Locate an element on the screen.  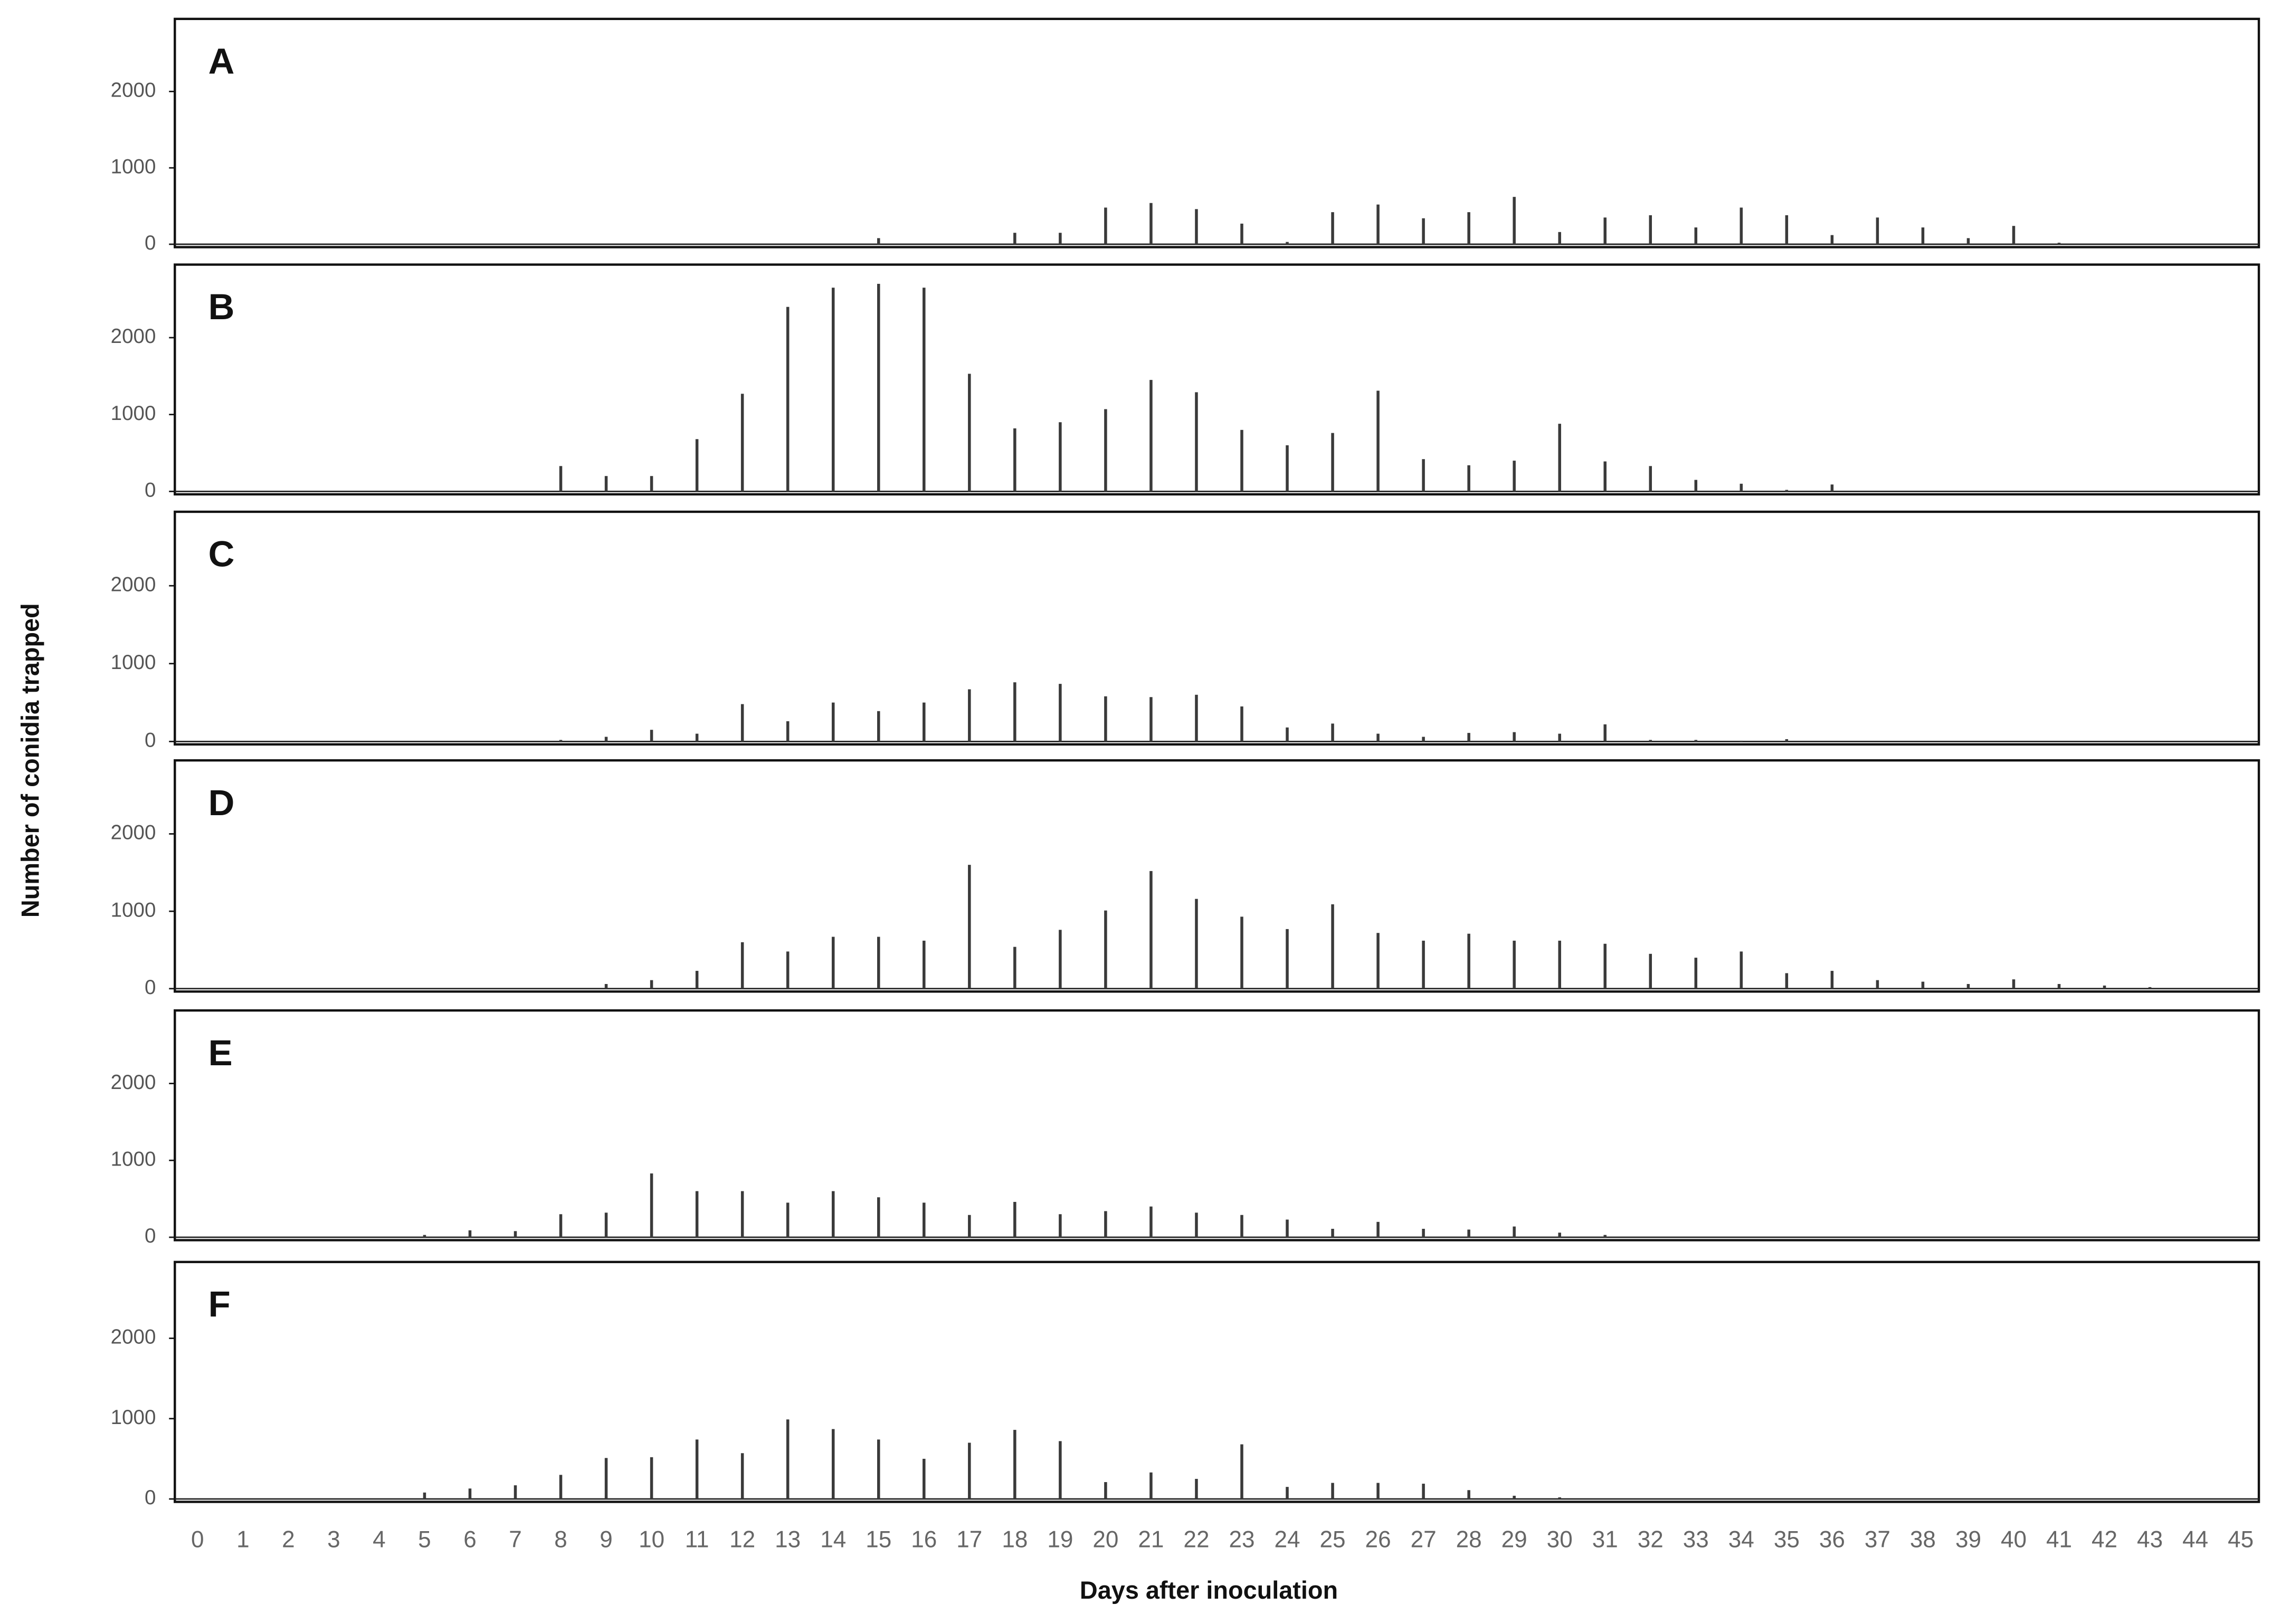
y-axis-label: Number of conidia trapped is located at coordinates (31, 760).